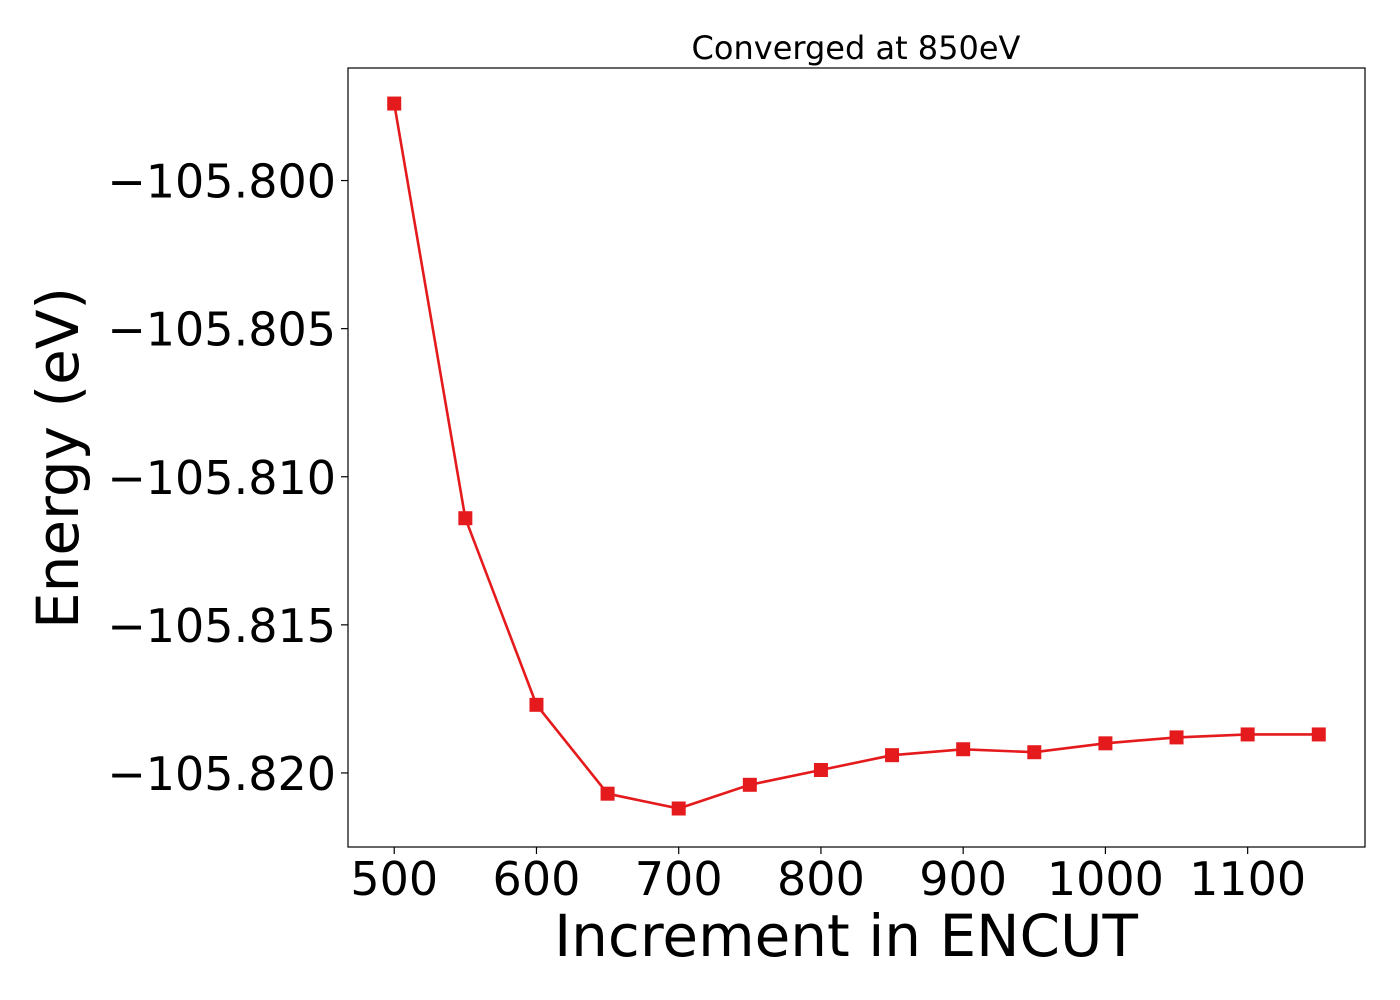  I want to click on x-tick-label: 1100, so click(1247, 879).